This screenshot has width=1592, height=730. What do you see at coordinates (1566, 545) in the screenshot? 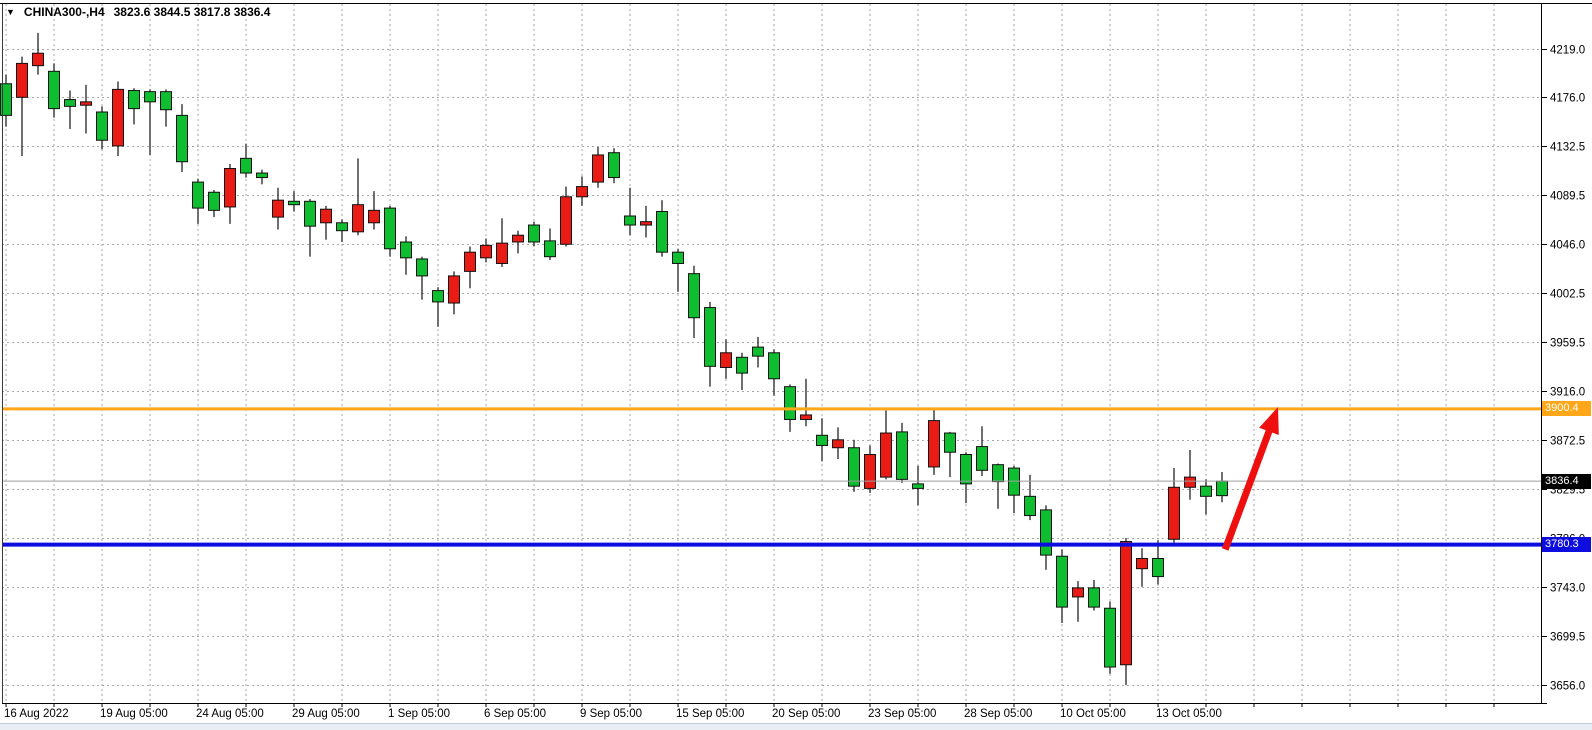
I see `support-price-badge: 3780.3` at bounding box center [1566, 545].